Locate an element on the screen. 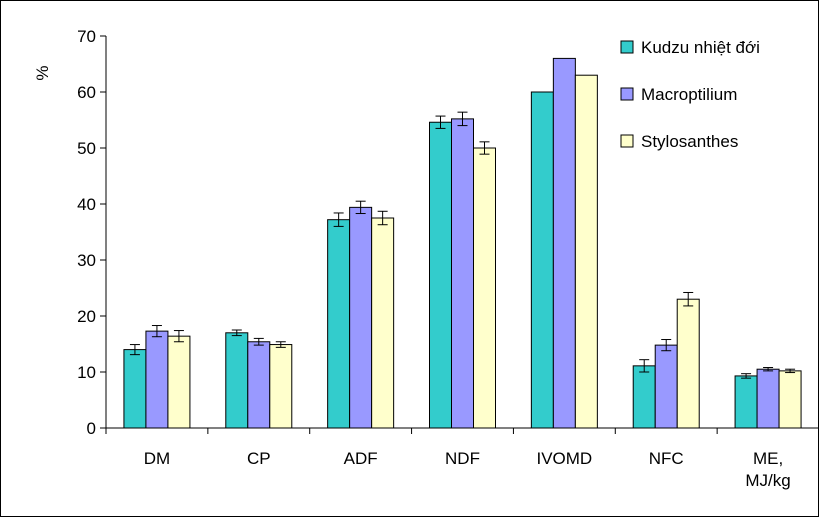 This screenshot has height=521, width=819. legend-label: Kudzu nhiệt đới is located at coordinates (700, 47).